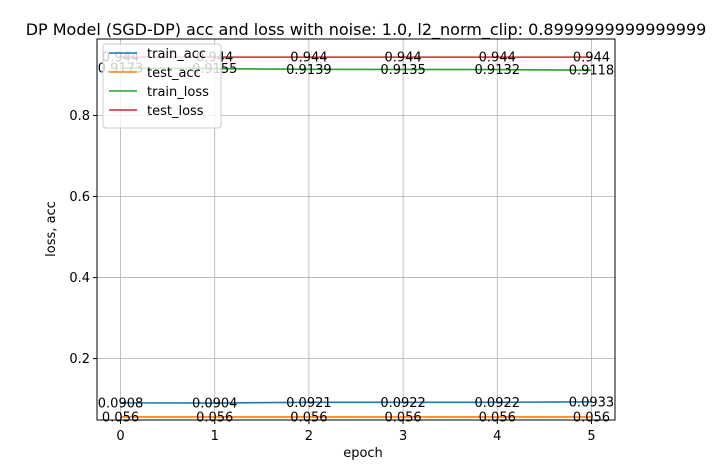  I want to click on legend-box, so click(162, 86).